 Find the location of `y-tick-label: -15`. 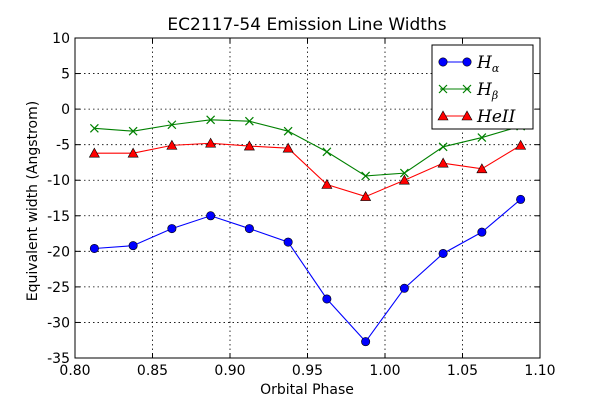

y-tick-label: -15 is located at coordinates (58, 217).